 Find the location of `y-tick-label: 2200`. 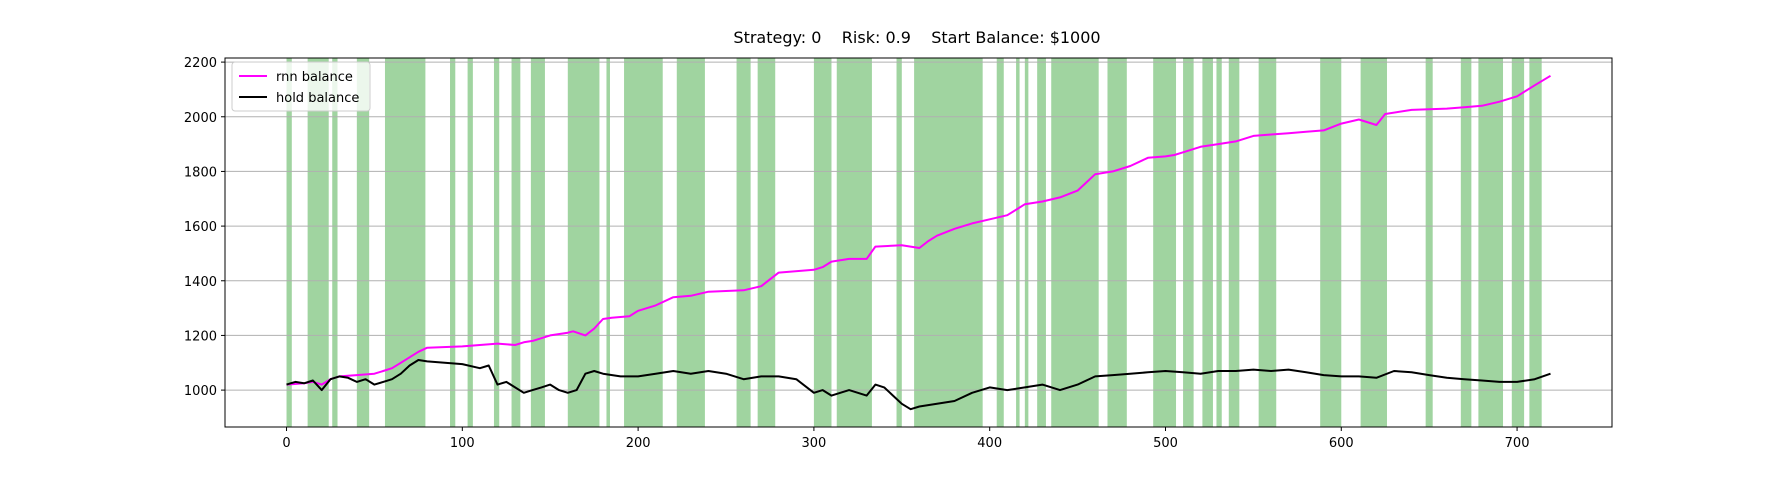

y-tick-label: 2200 is located at coordinates (200, 63).